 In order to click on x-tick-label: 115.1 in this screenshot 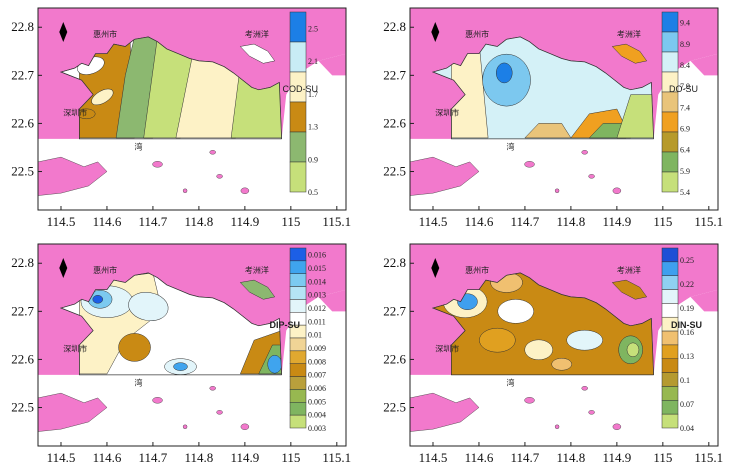, I will do `click(708, 221)`.